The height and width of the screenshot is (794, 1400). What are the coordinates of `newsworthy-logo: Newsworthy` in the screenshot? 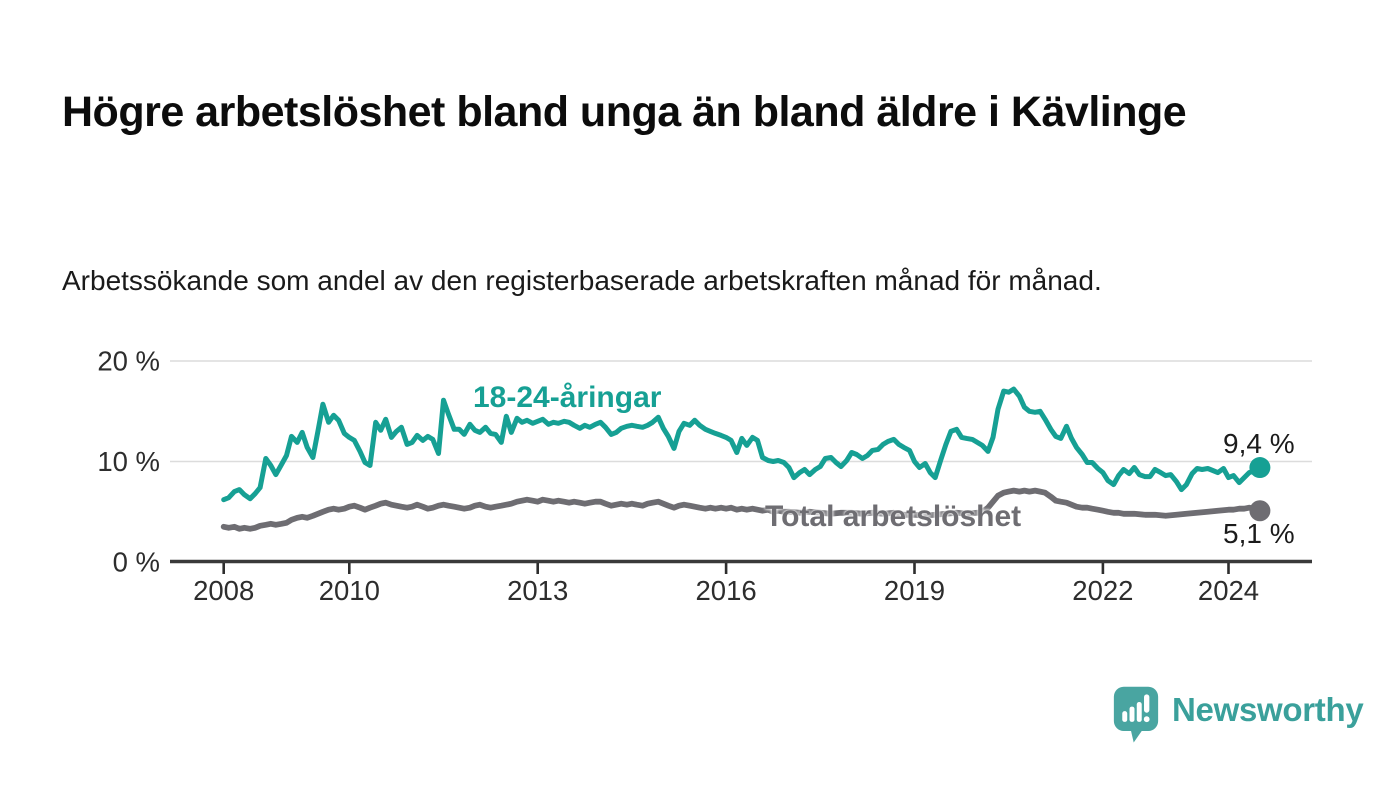 It's located at (1238, 715).